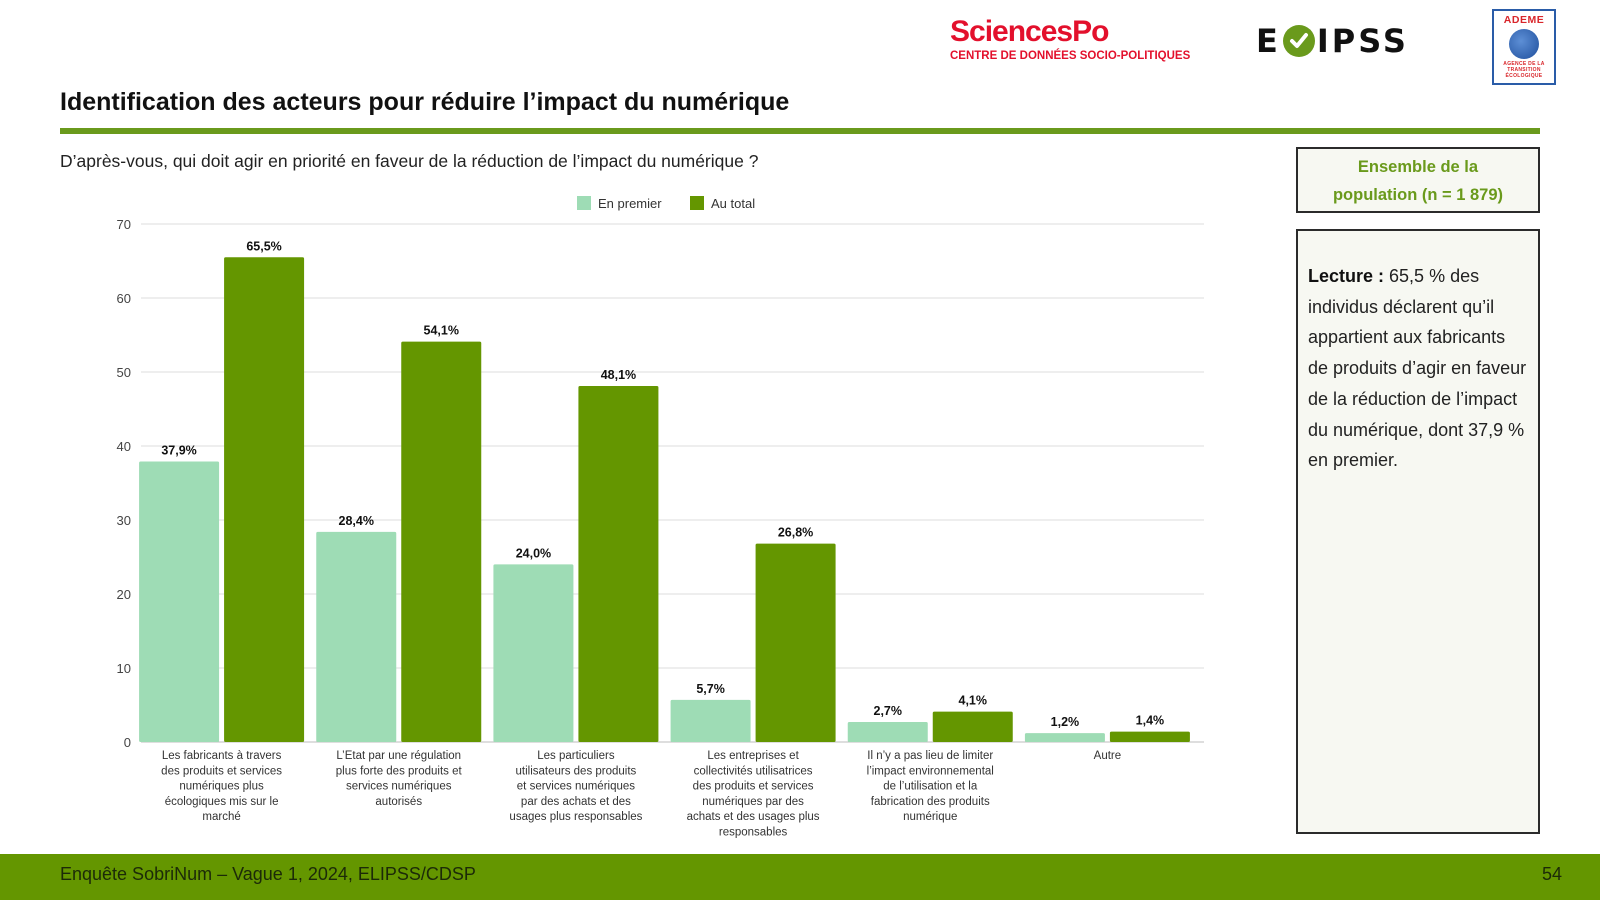  Describe the element at coordinates (630, 203) in the screenshot. I see `legend-label-1: En premier` at that location.